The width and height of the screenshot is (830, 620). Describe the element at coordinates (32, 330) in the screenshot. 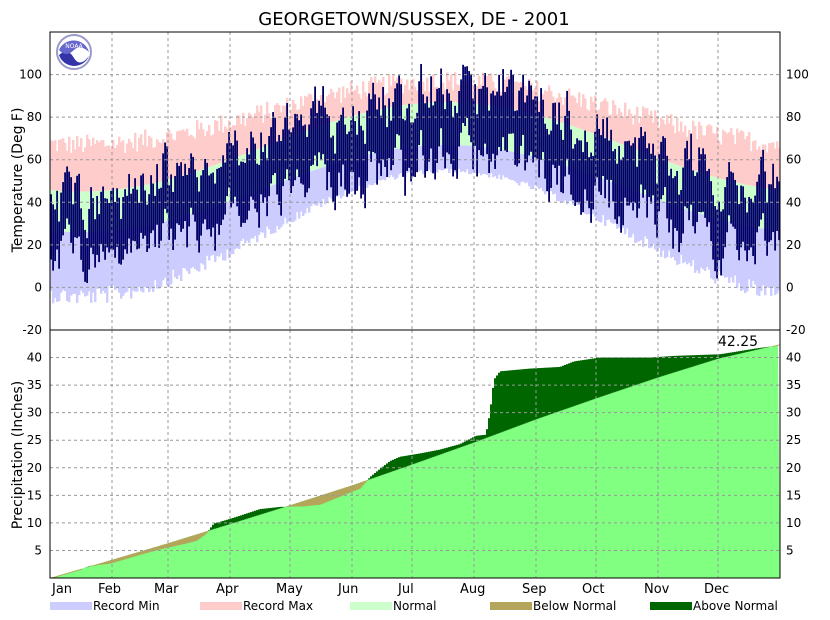

I see `temp-tick-label-left: -20` at that location.